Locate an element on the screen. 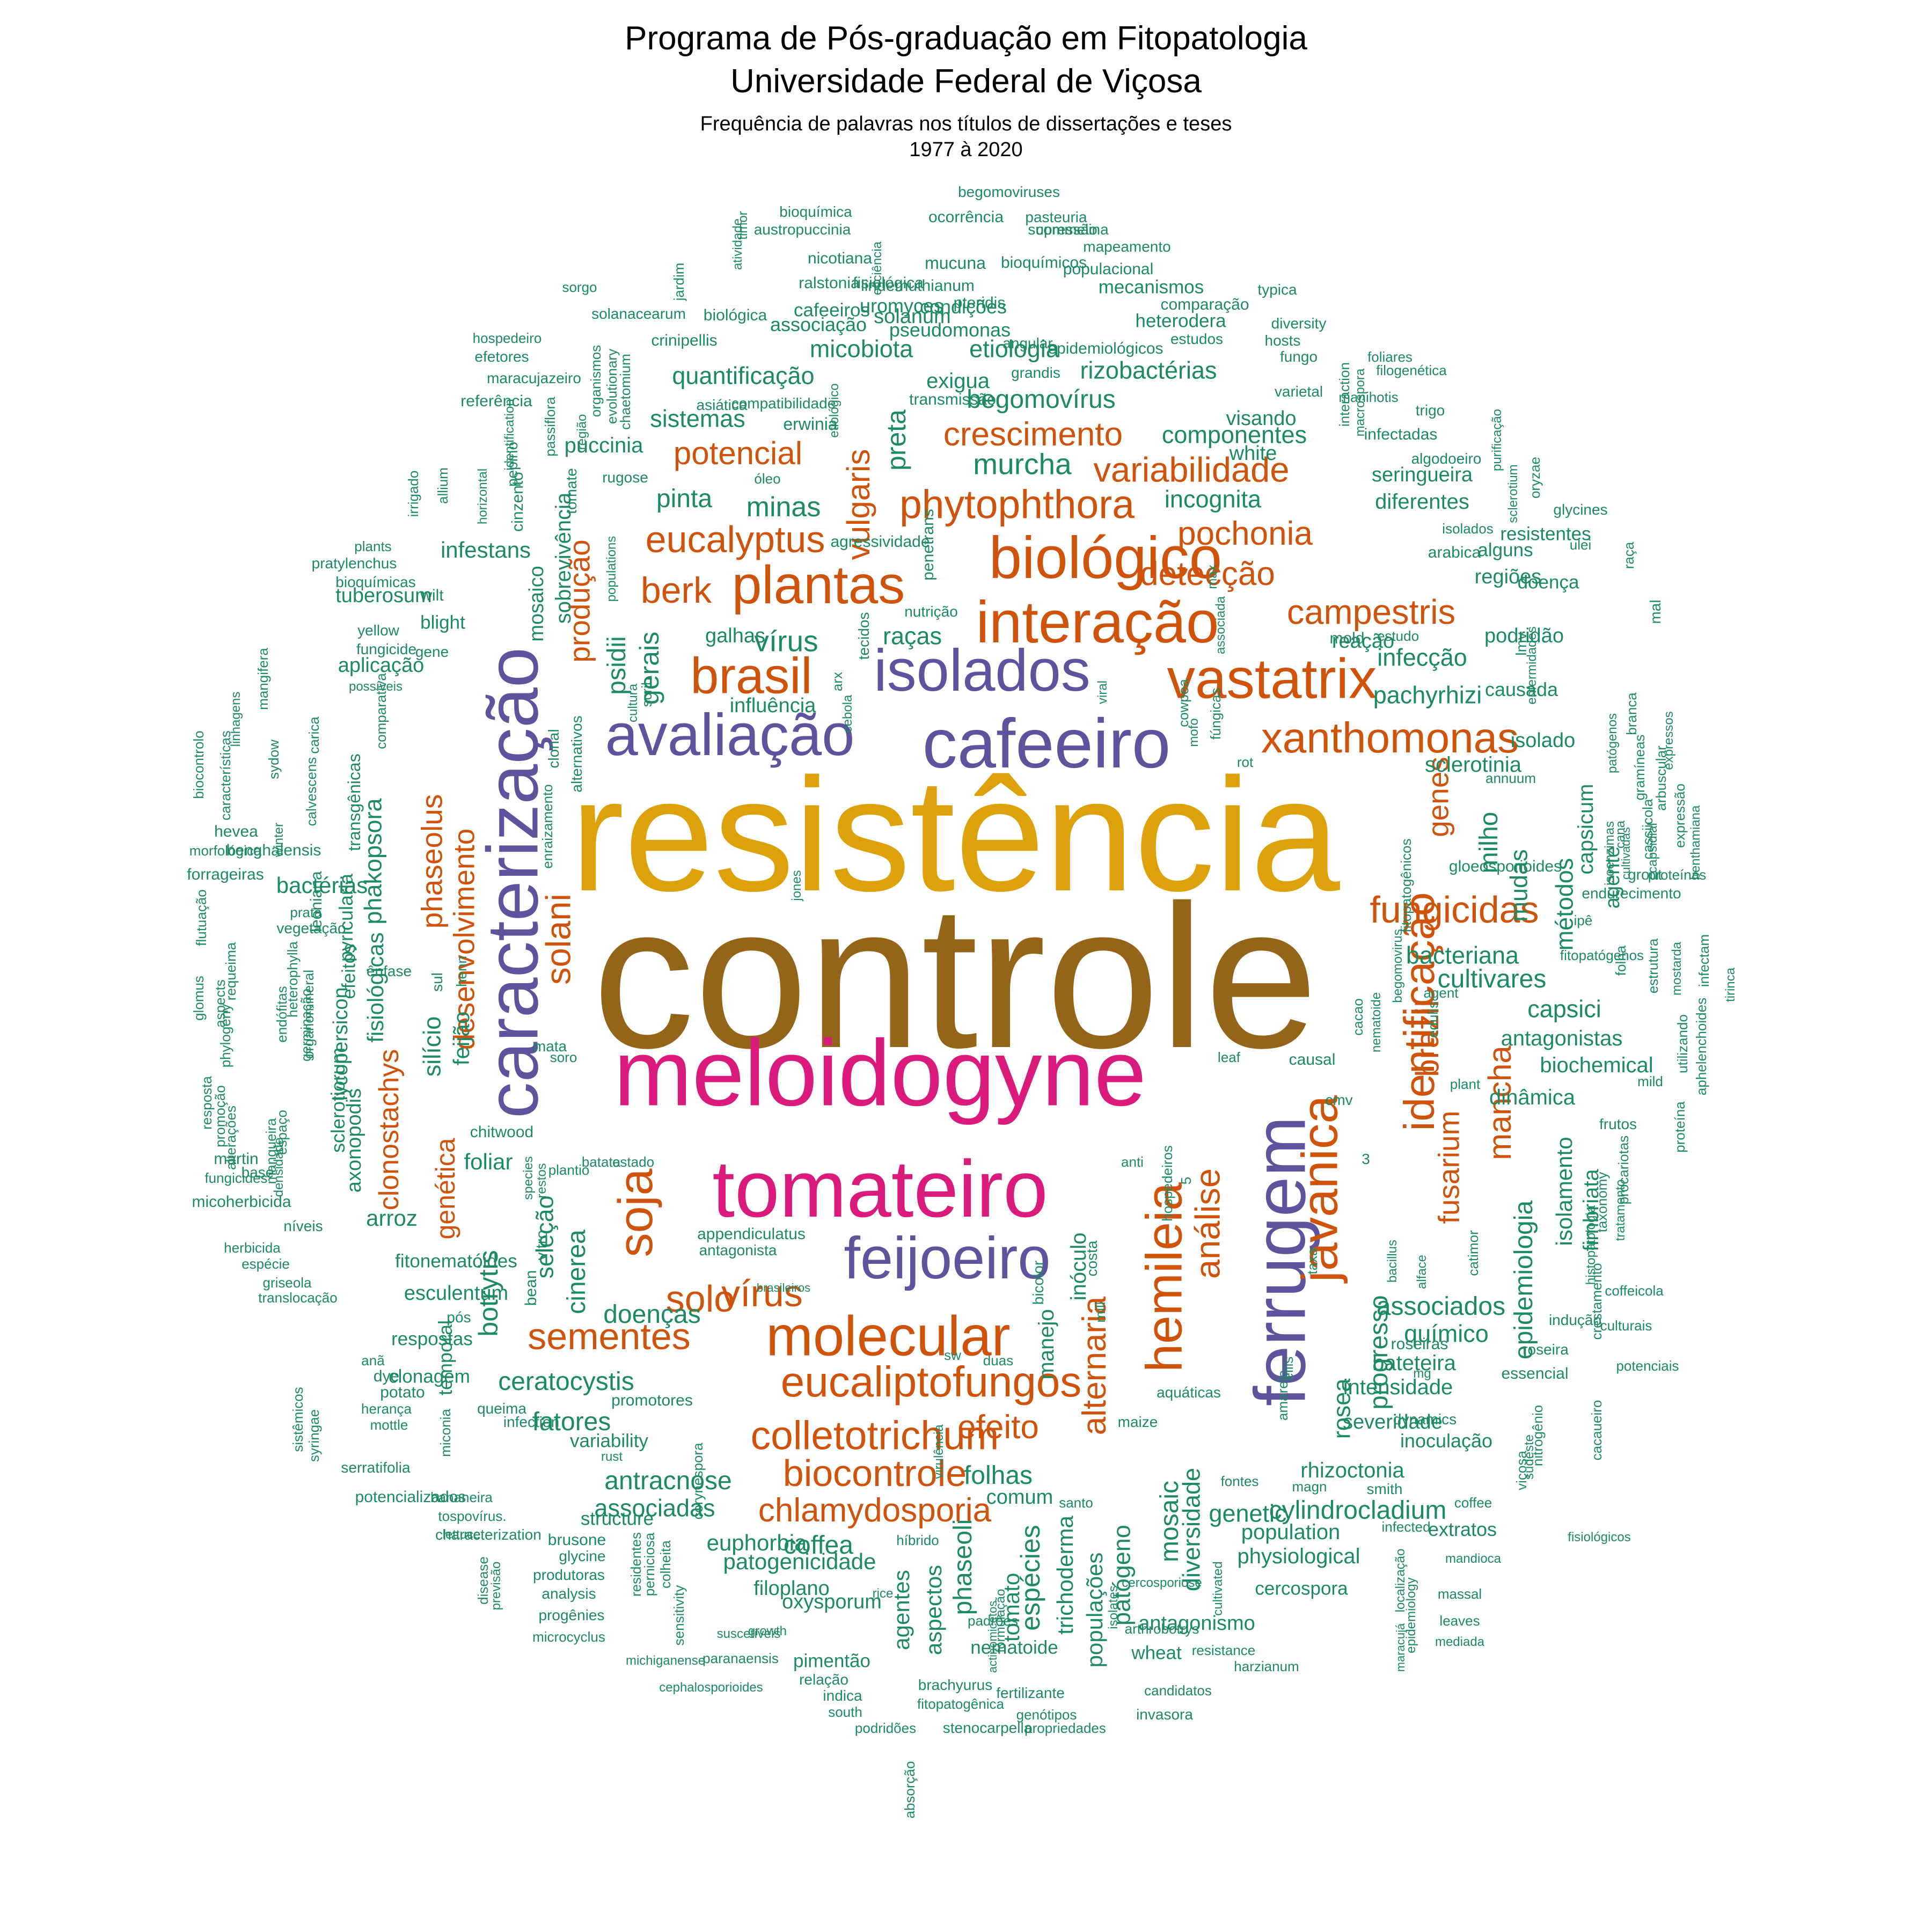 Image resolution: width=1932 pixels, height=1932 pixels. word-sensitivity: sensitivity is located at coordinates (679, 1615).